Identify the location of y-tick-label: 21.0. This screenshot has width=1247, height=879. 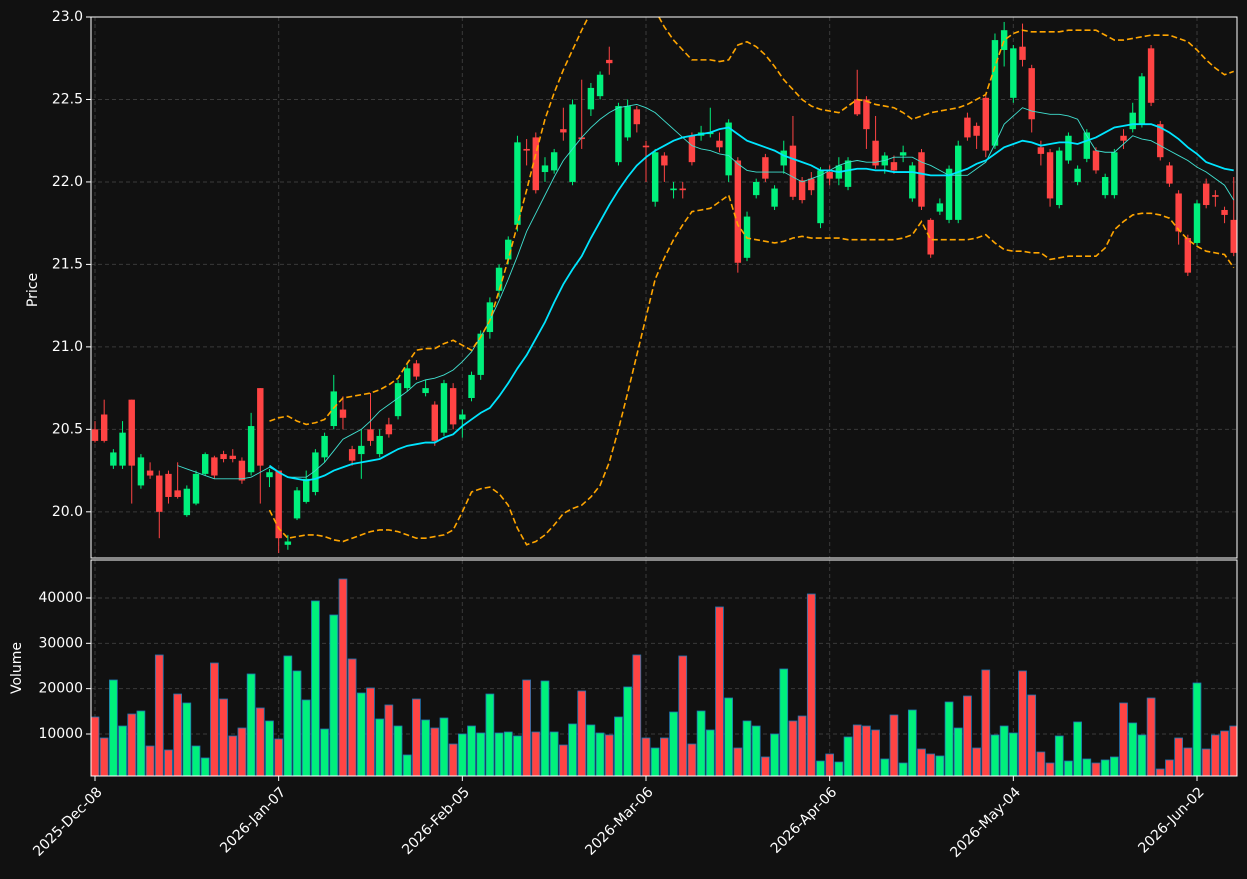
(67, 347).